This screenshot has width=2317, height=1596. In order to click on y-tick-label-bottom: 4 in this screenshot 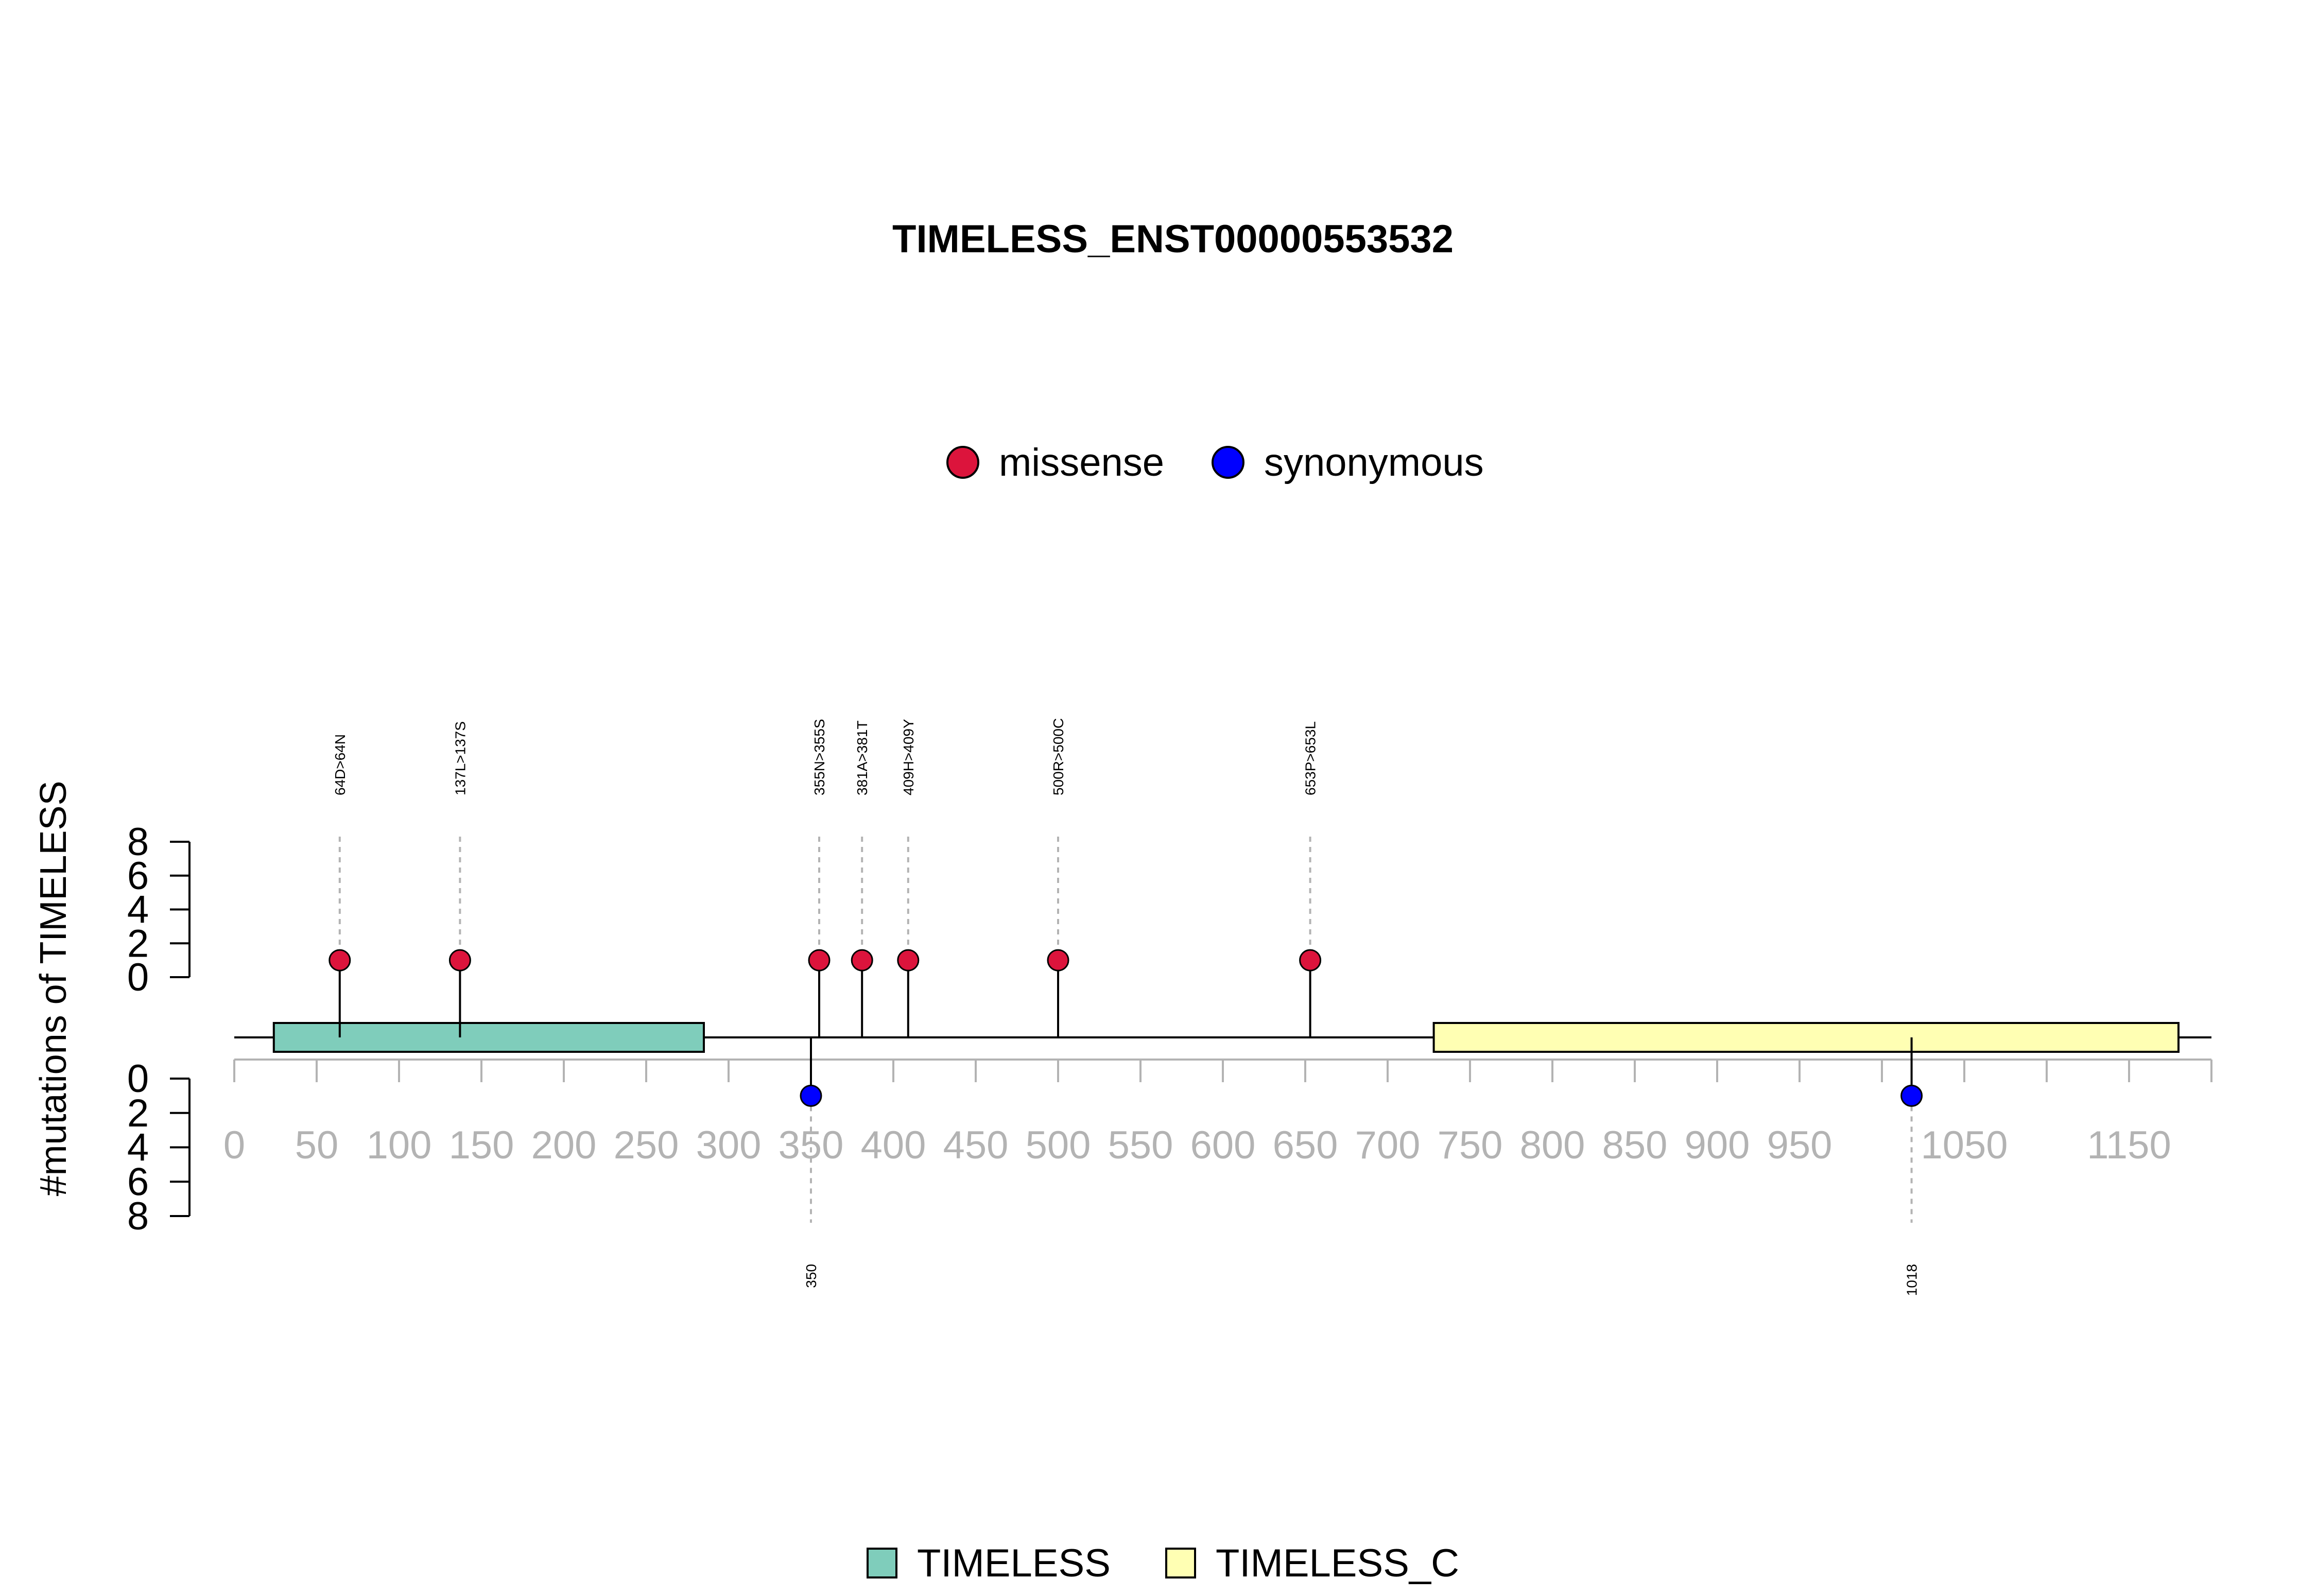, I will do `click(138, 1148)`.